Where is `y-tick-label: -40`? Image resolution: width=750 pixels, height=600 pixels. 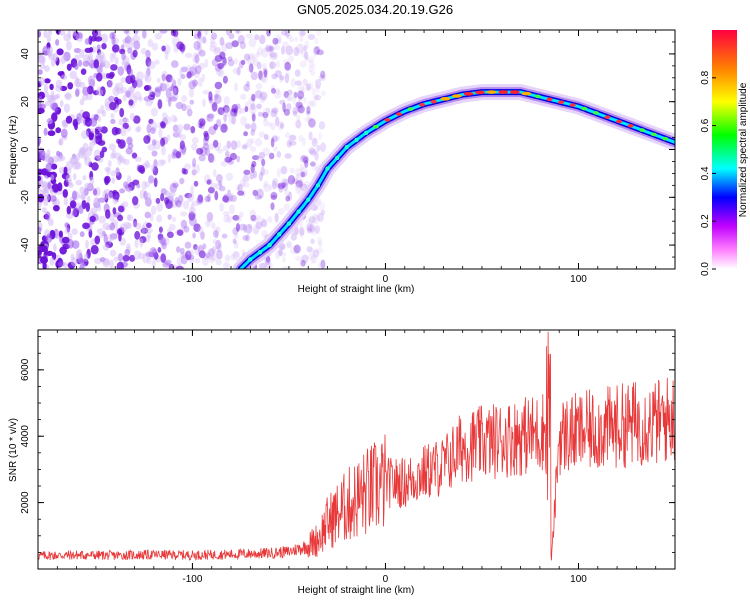
y-tick-label: -40 is located at coordinates (25, 244).